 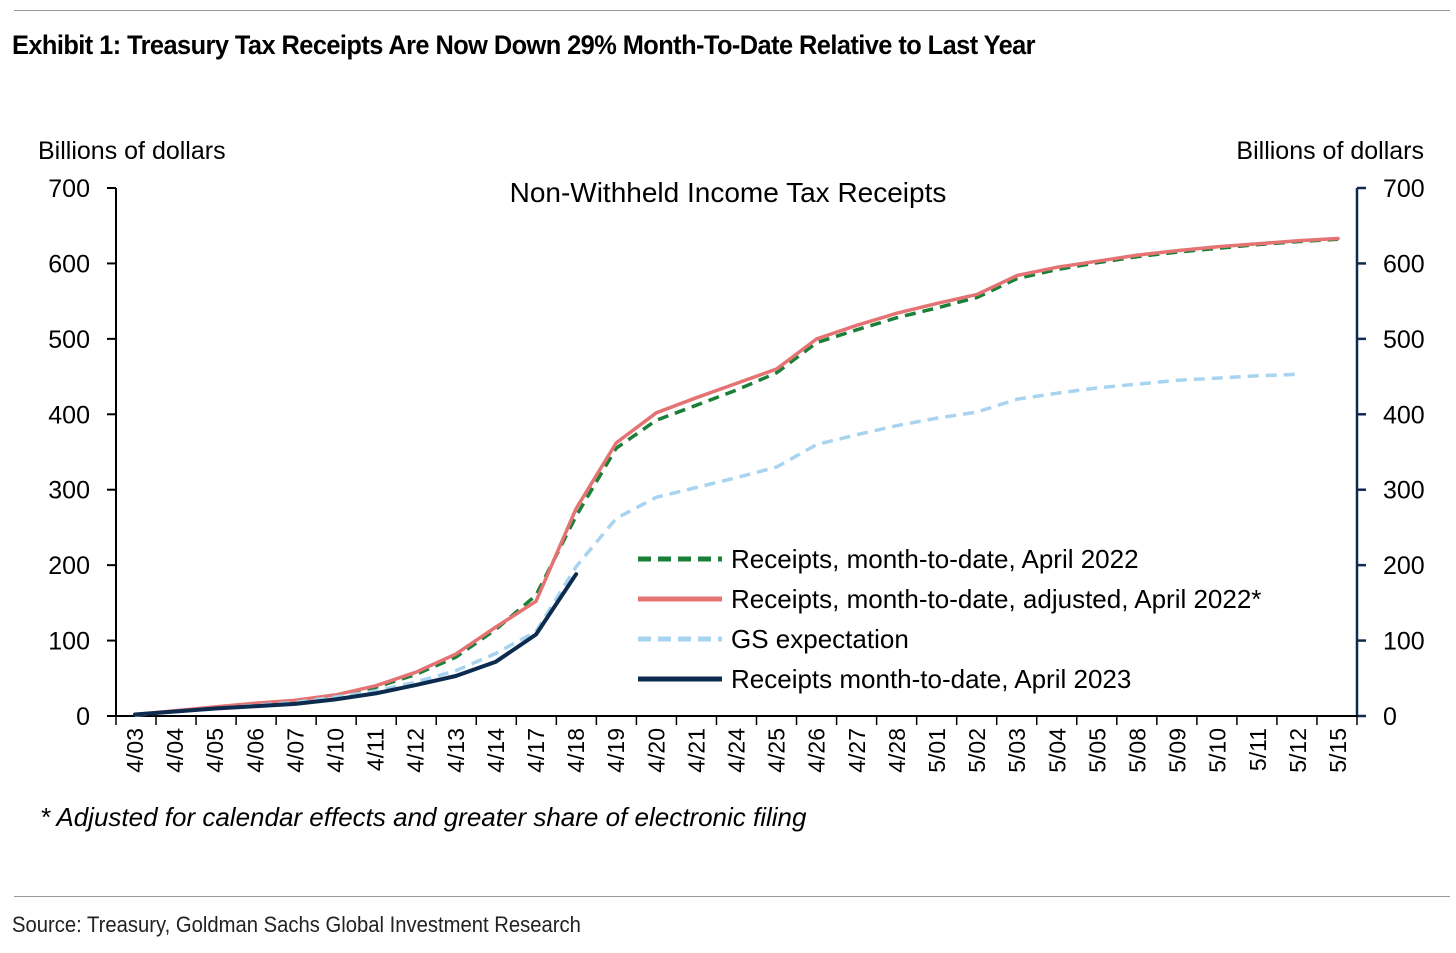 What do you see at coordinates (536, 750) in the screenshot?
I see `x-tick-label: 4/17` at bounding box center [536, 750].